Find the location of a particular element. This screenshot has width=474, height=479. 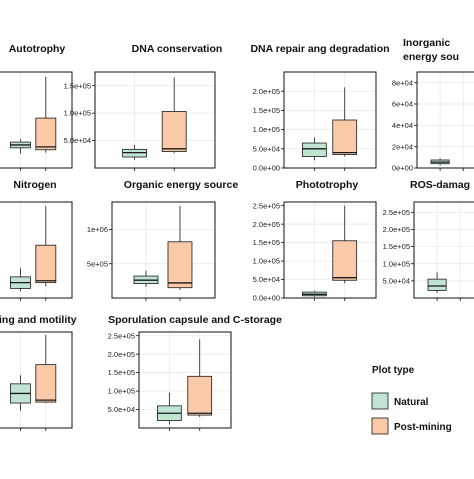

y-tick-label-0: 0e+00 is located at coordinates (402, 168).